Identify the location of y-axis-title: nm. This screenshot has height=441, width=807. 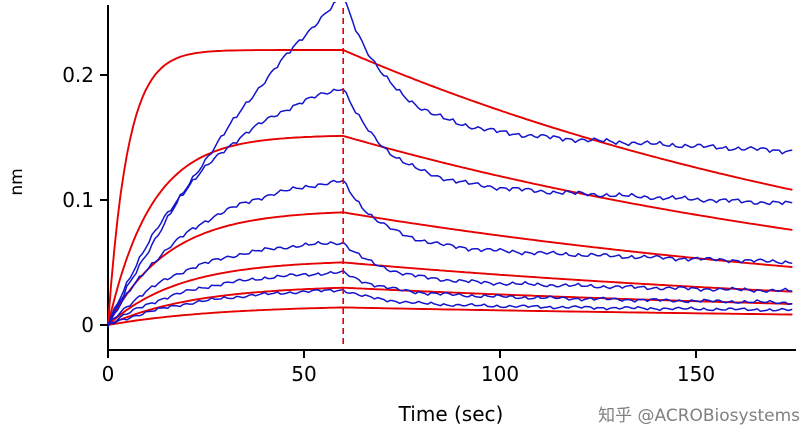
(17, 181).